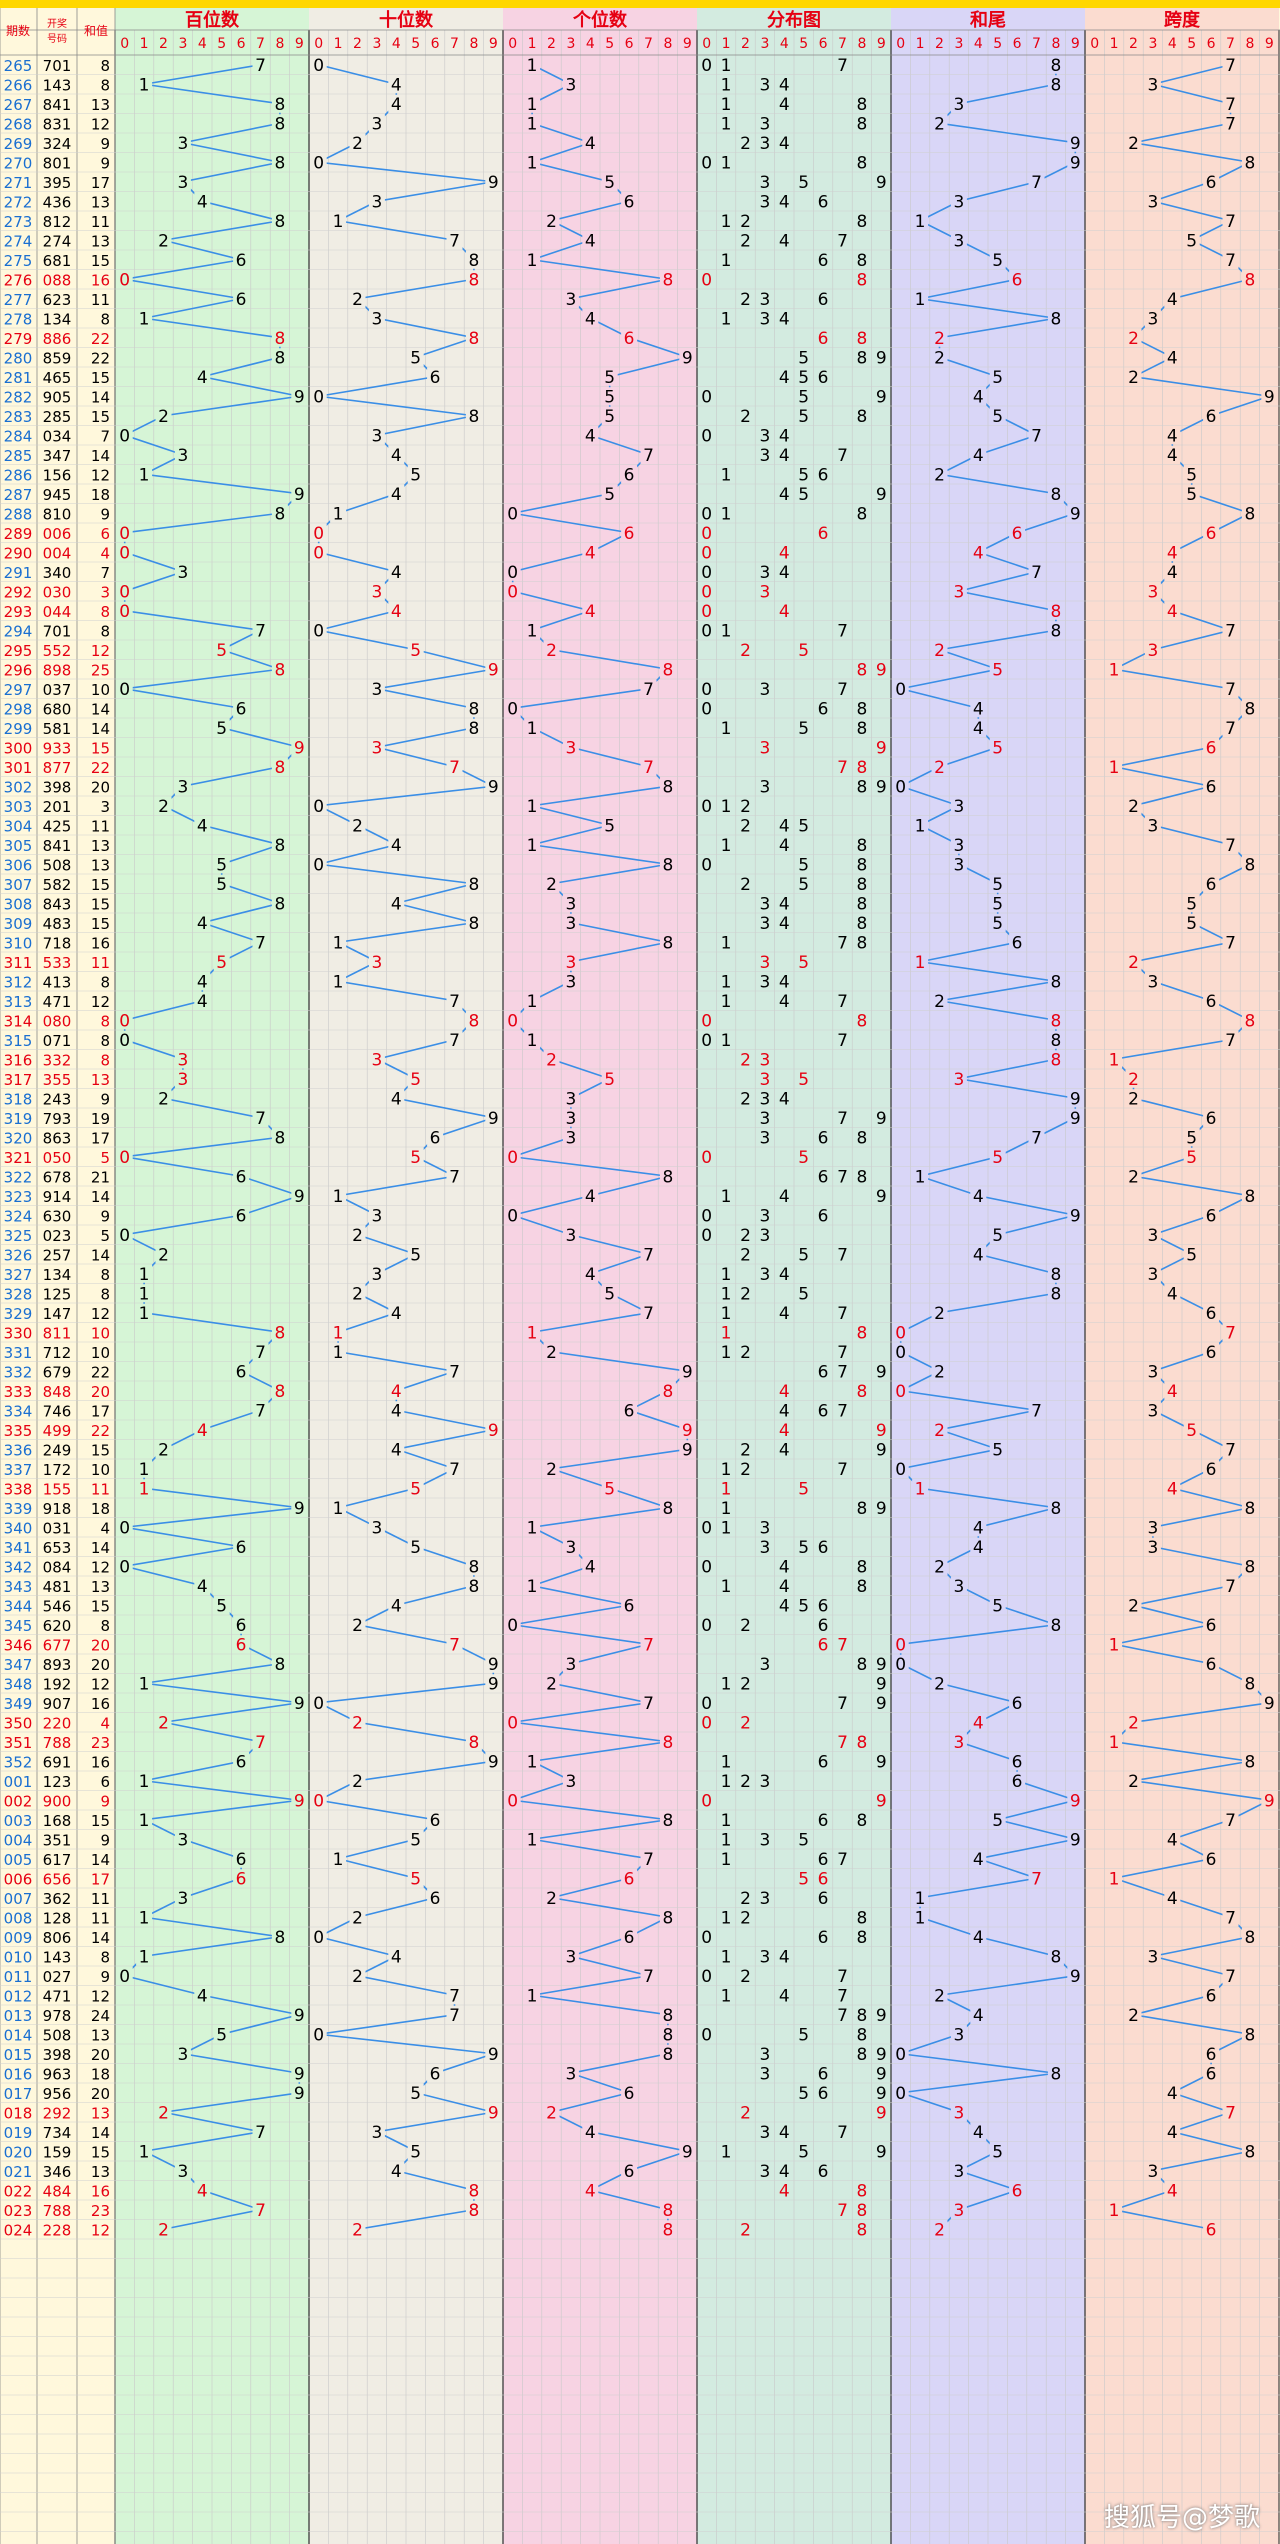  What do you see at coordinates (590, 44) in the screenshot?
I see `digit-header: 4` at bounding box center [590, 44].